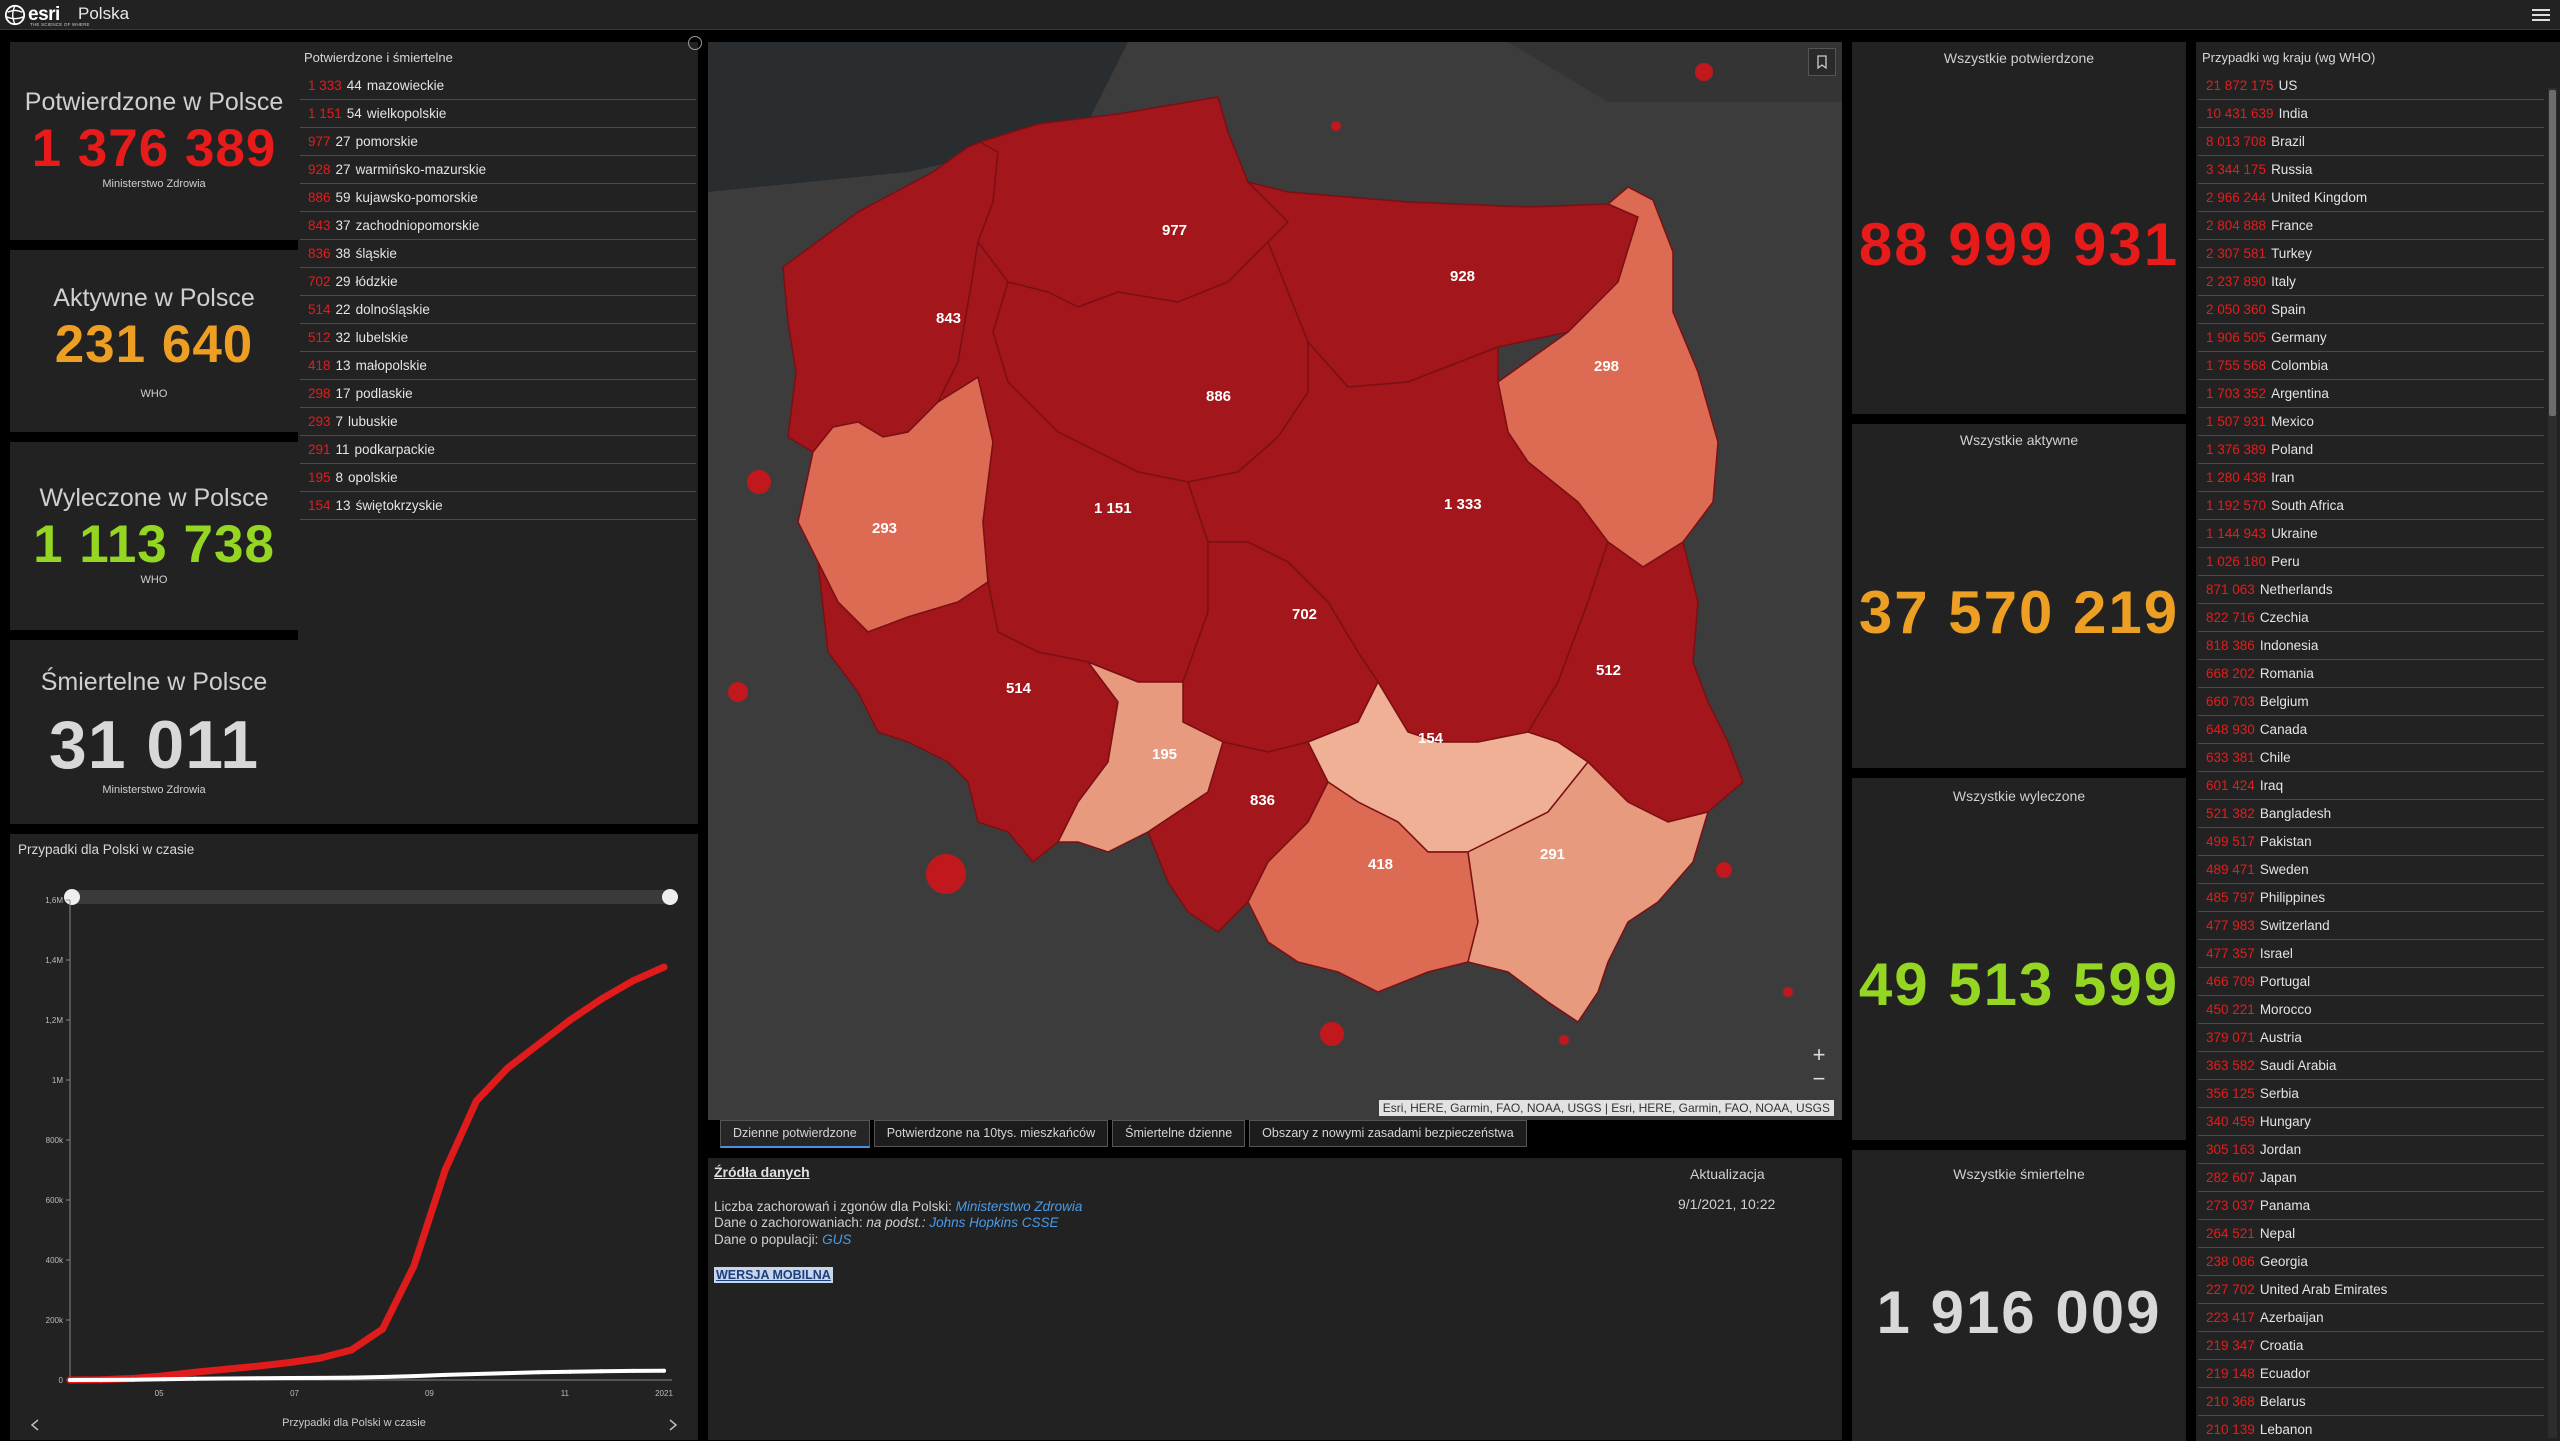 The width and height of the screenshot is (2560, 1441). Describe the element at coordinates (2371, 1428) in the screenshot. I see `country-list-item: 210 139 Lebanon` at that location.